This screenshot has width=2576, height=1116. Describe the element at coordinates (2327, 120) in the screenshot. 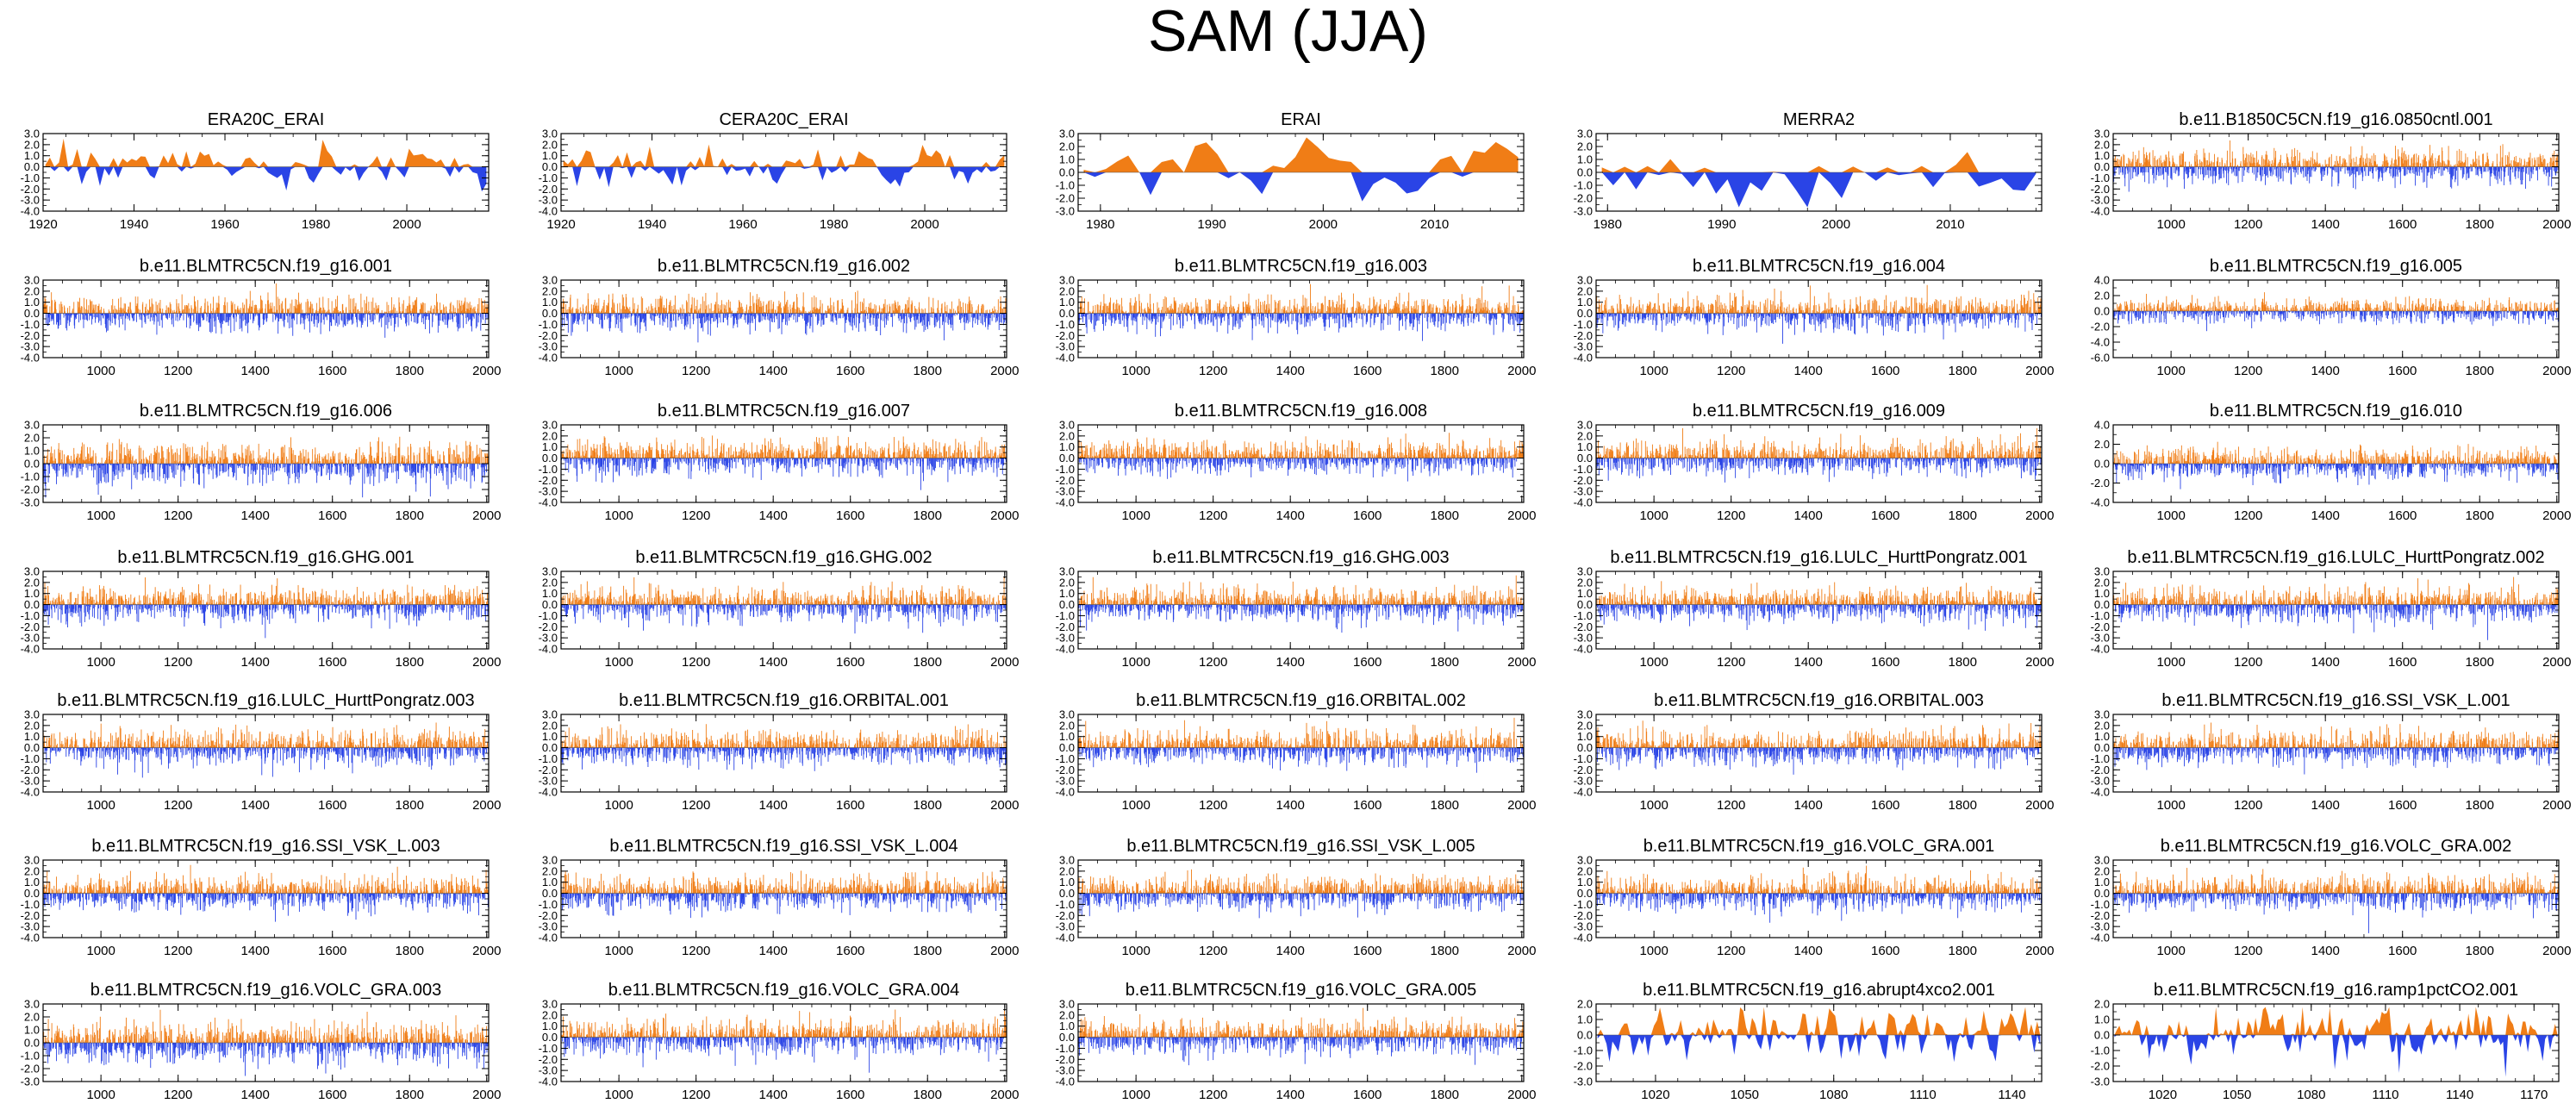

I see `panel-title: b.e11.B1850C5CN.f19_g16.0850cntl.001` at that location.